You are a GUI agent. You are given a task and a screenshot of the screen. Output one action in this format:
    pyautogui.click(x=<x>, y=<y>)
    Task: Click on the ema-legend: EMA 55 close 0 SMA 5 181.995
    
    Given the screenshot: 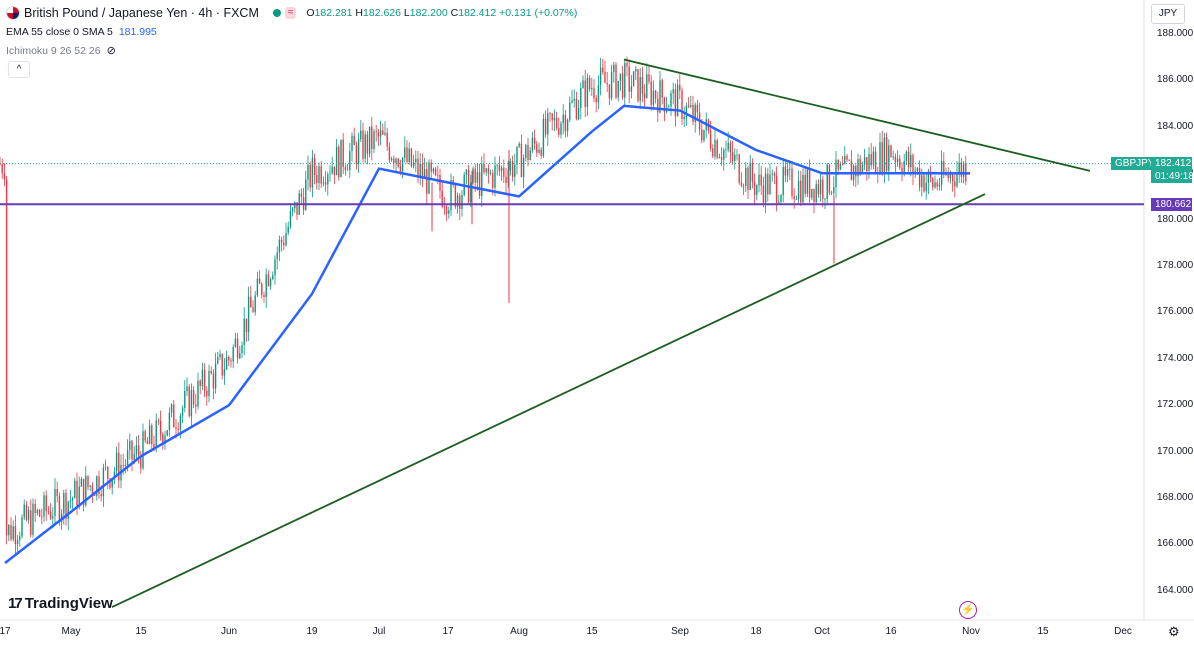 What is the action you would take?
    pyautogui.click(x=81, y=32)
    